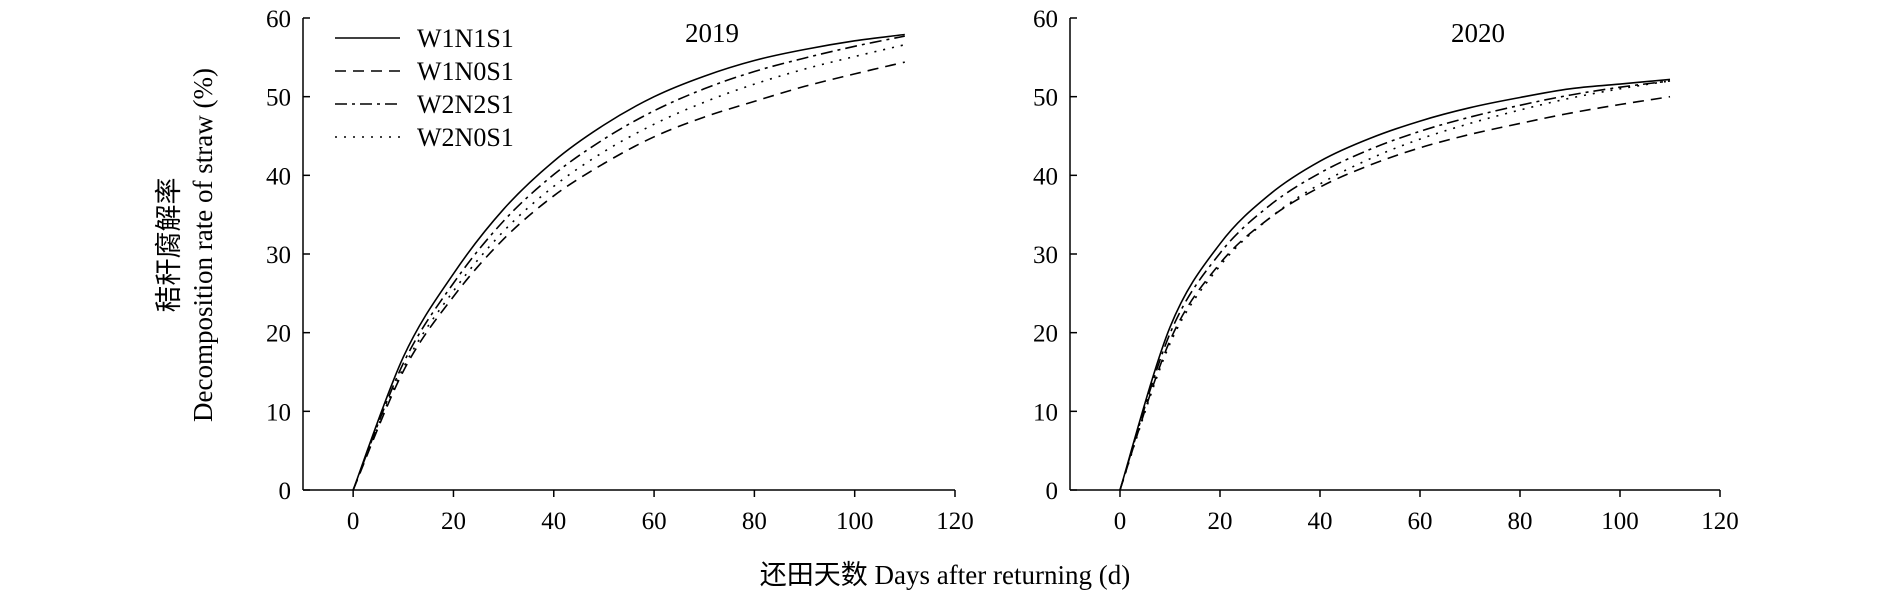  Describe the element at coordinates (169, 245) in the screenshot. I see `y-axis-label-chinese: 秸秆腐解率` at that location.